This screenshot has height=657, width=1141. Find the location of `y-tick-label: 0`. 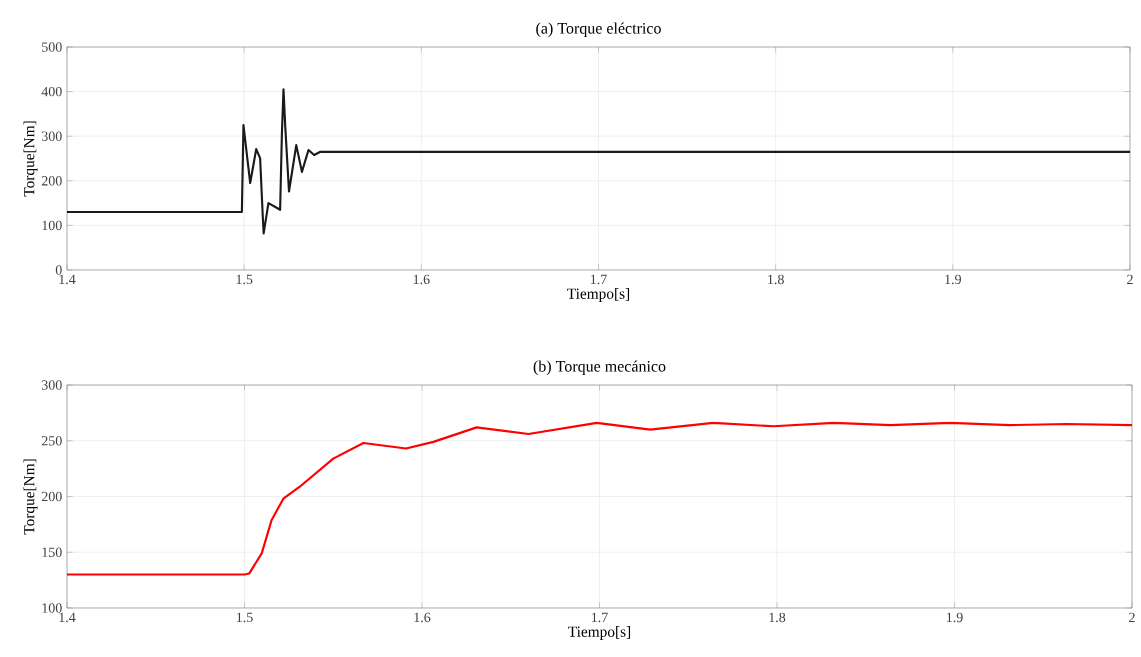

y-tick-label: 0 is located at coordinates (58, 270).